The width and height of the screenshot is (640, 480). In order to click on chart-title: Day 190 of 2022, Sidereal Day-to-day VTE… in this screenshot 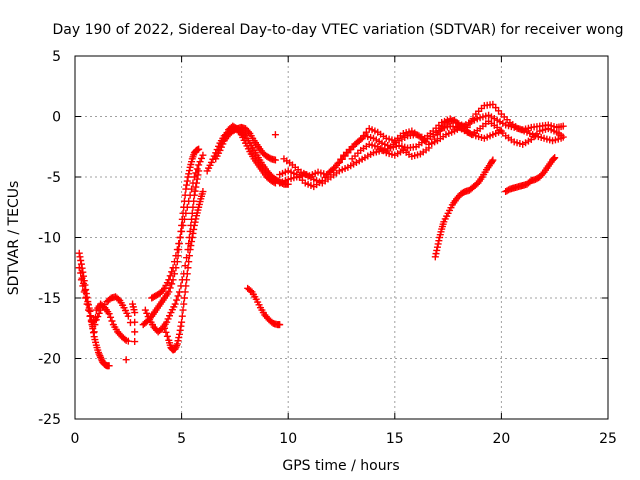, I will do `click(338, 30)`.